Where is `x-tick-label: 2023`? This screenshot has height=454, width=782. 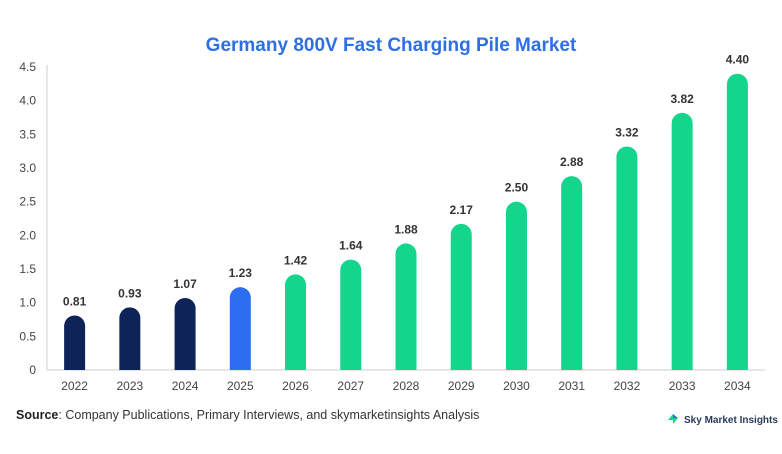 x-tick-label: 2023 is located at coordinates (129, 386).